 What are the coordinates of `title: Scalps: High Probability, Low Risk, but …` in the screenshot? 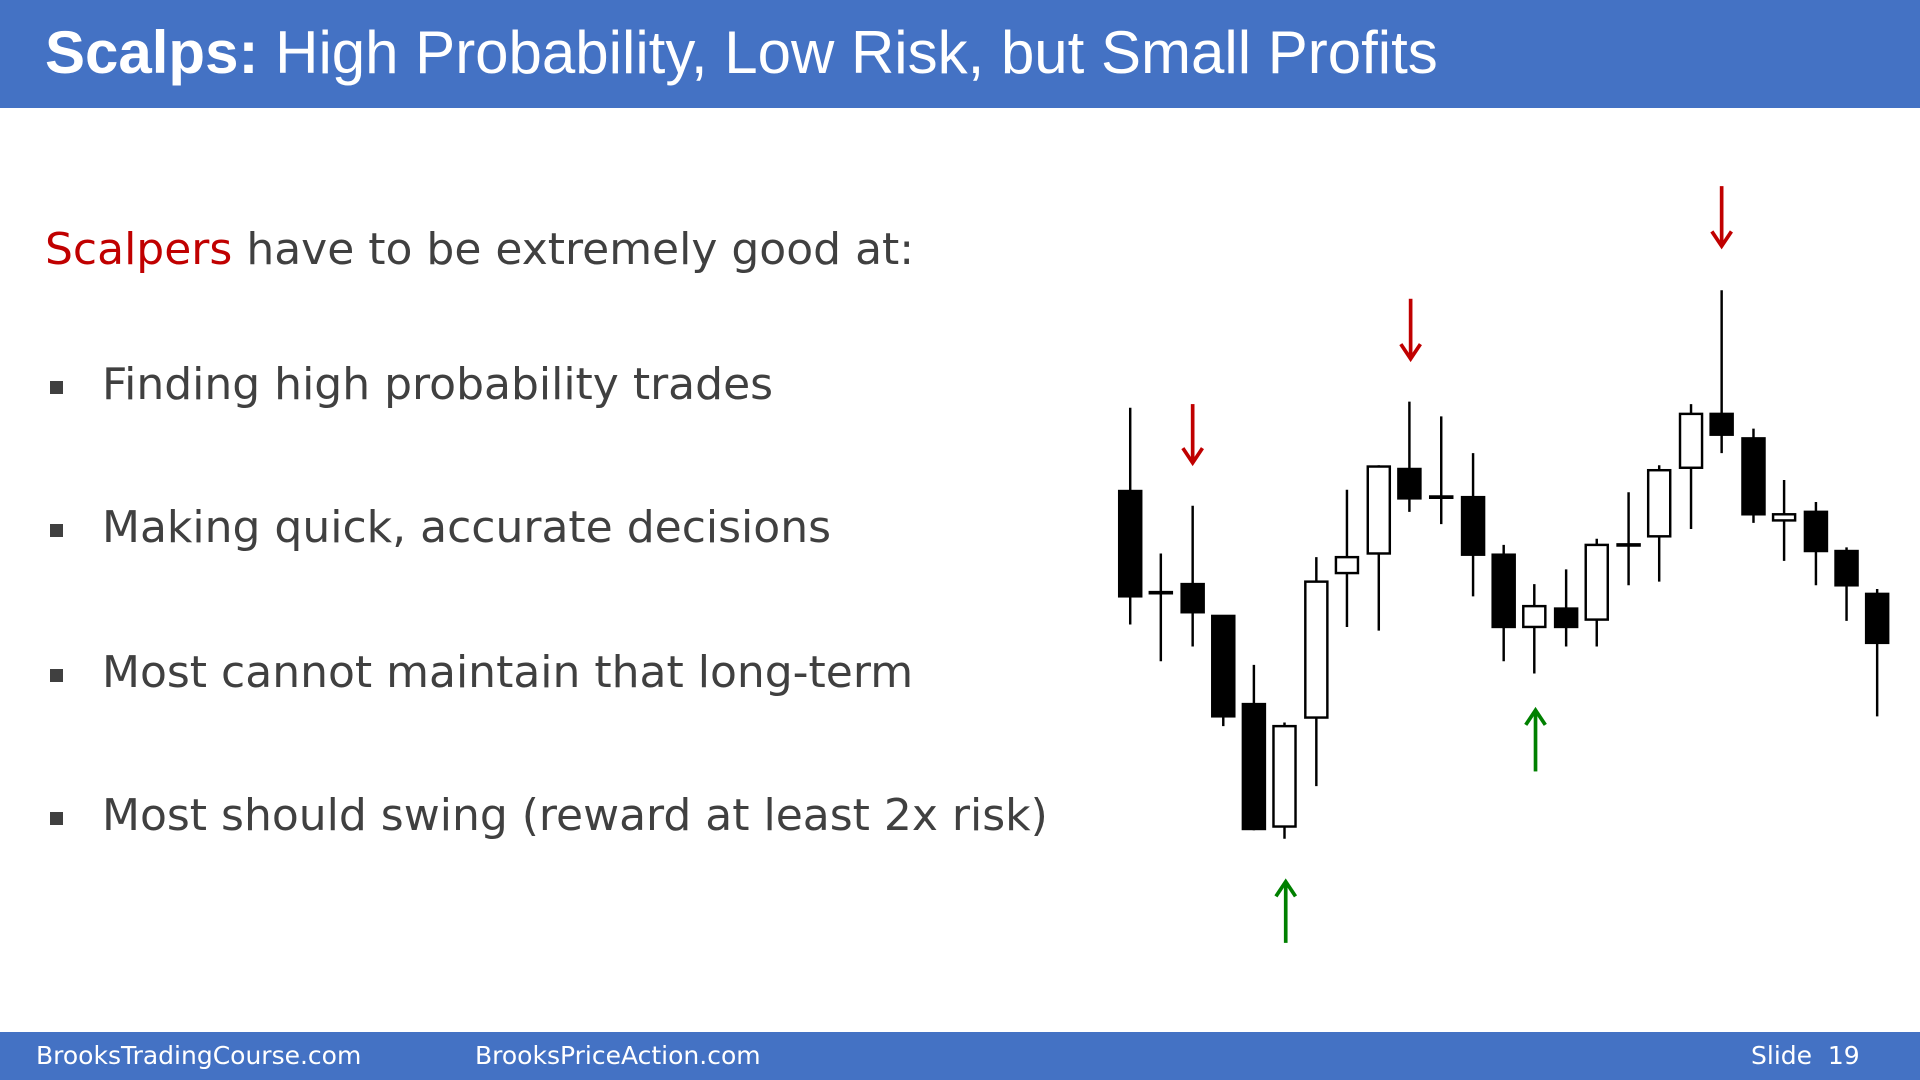 It's located at (741, 52).